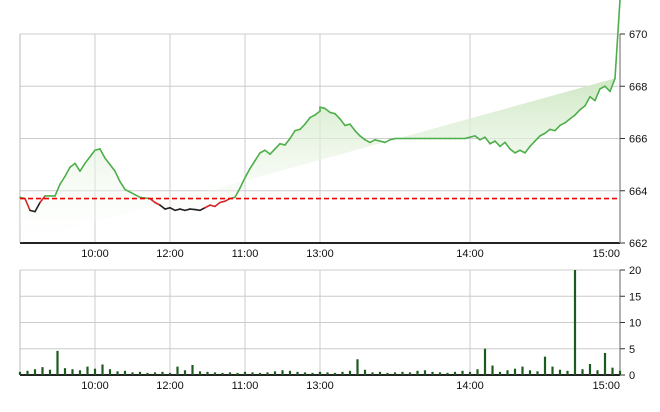 This screenshot has height=412, width=660. Describe the element at coordinates (320, 253) in the screenshot. I see `price-x-axis-label: 13:00` at that location.